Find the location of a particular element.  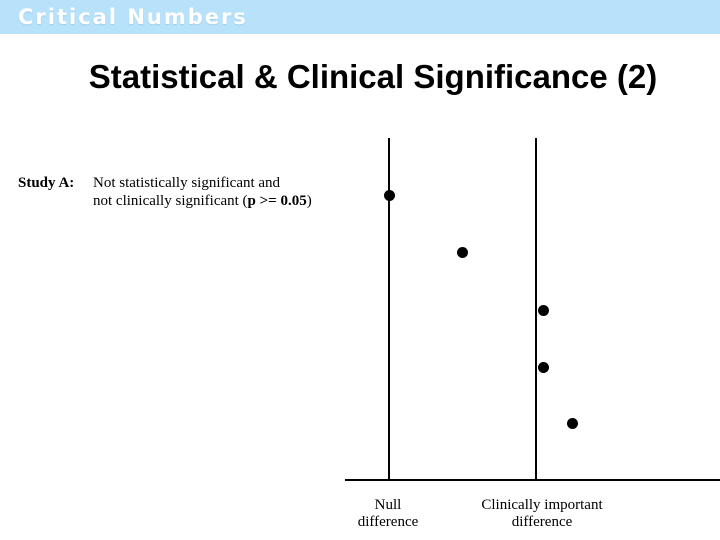

clinically-important-label: Clinically important difference is located at coordinates (541, 514).